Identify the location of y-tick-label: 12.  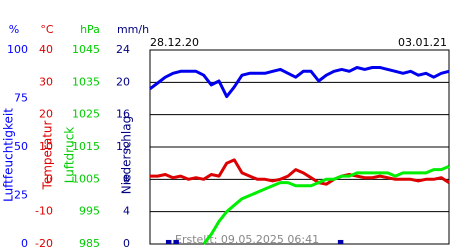
(123, 146).